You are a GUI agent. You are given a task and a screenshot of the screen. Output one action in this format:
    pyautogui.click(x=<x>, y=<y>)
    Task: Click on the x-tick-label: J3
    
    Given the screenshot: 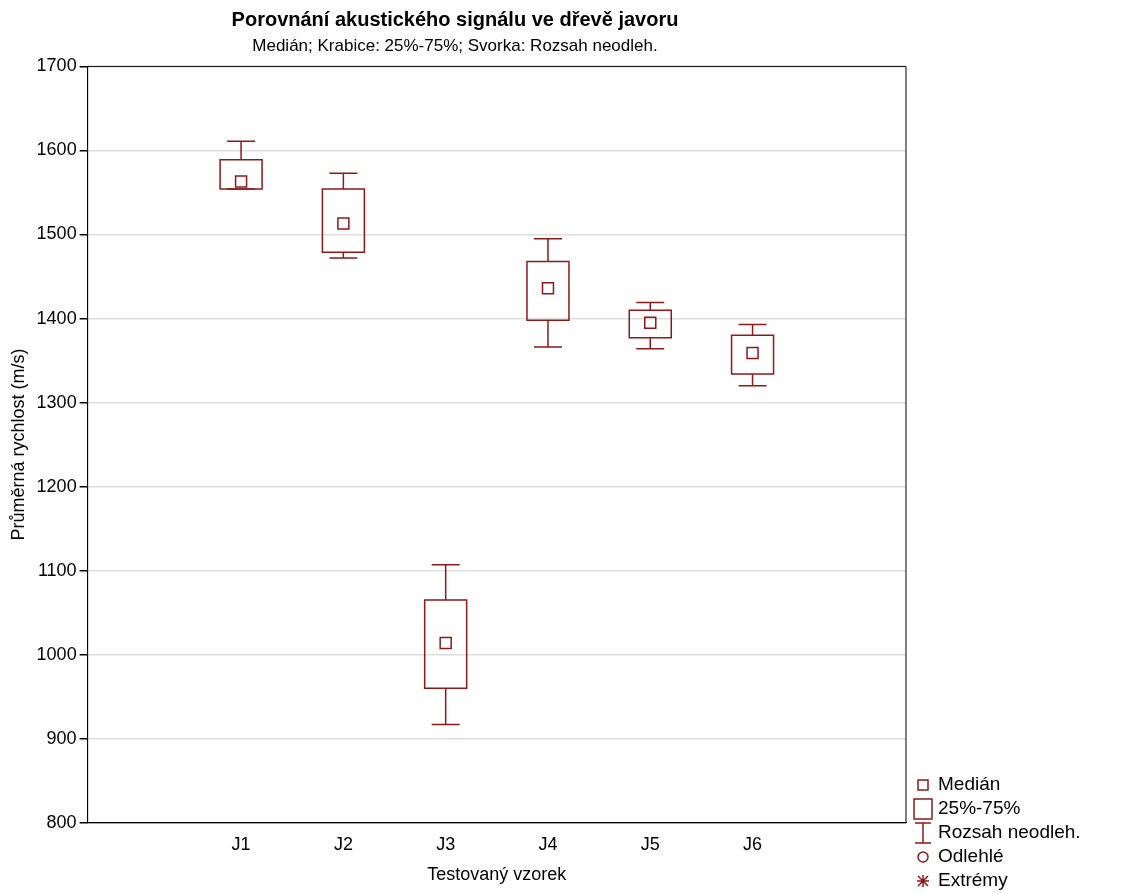 What is the action you would take?
    pyautogui.click(x=446, y=843)
    